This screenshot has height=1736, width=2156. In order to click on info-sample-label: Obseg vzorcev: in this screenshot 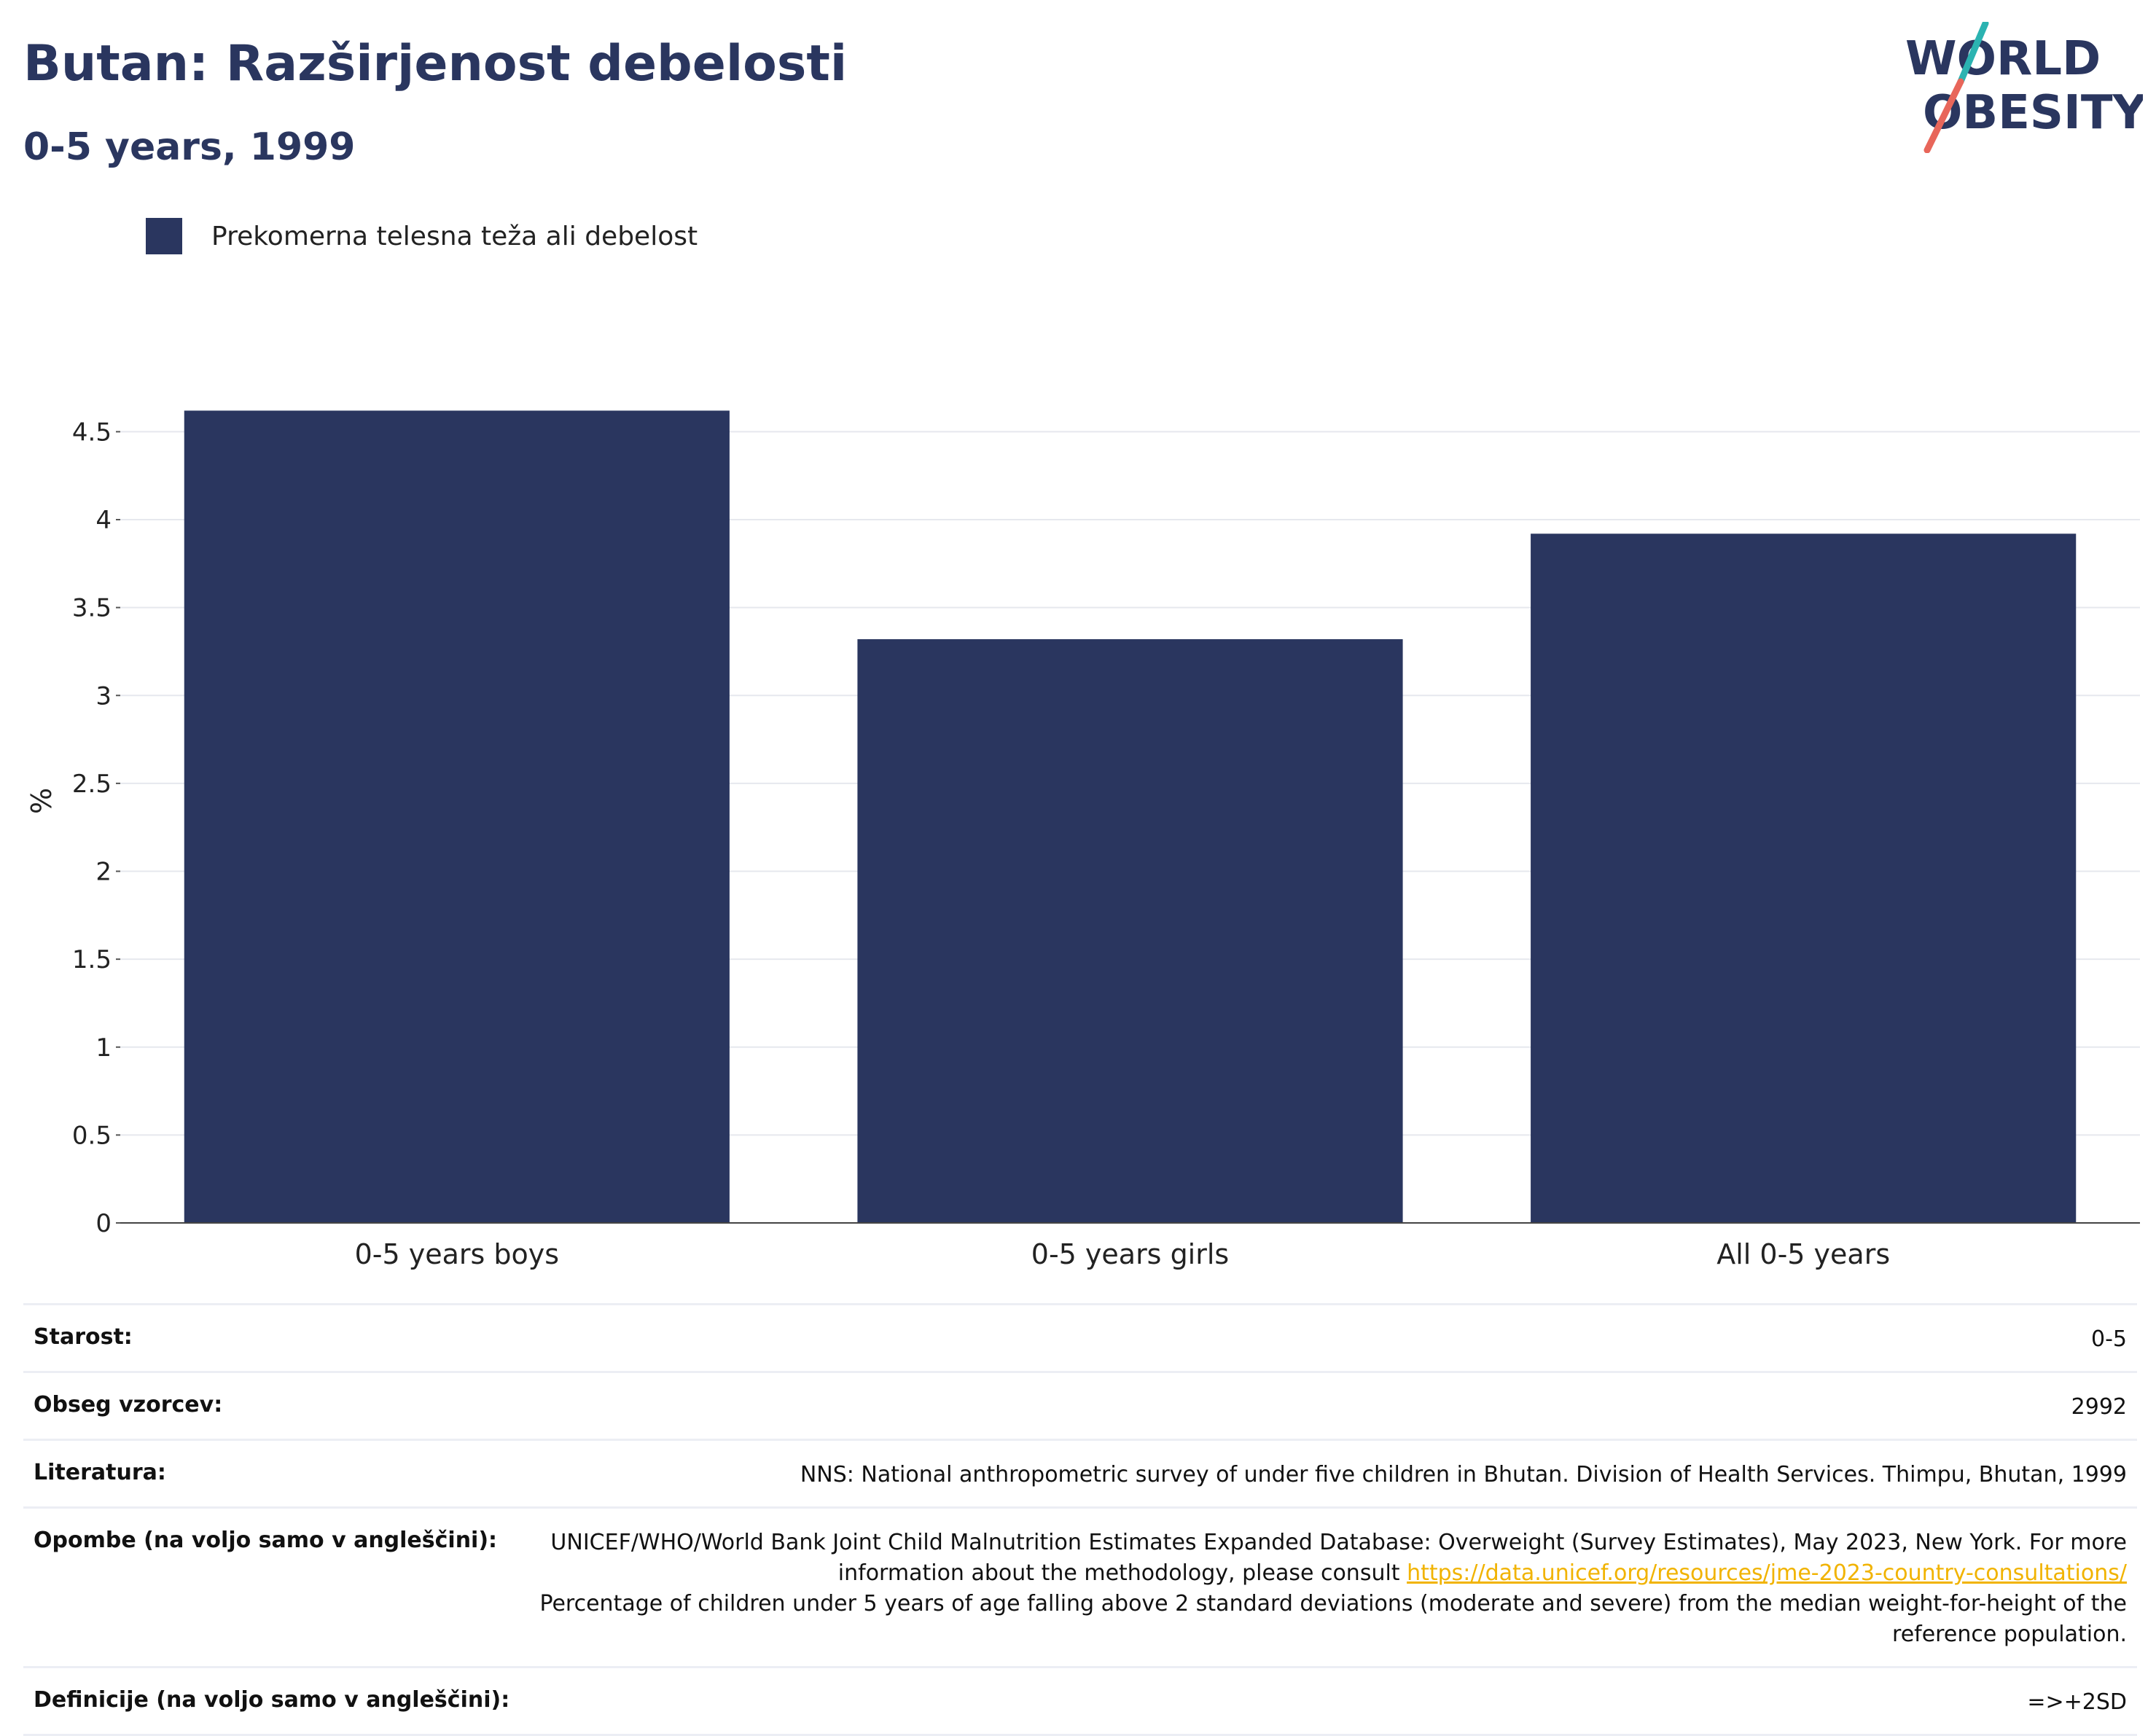, I will do `click(128, 1405)`.